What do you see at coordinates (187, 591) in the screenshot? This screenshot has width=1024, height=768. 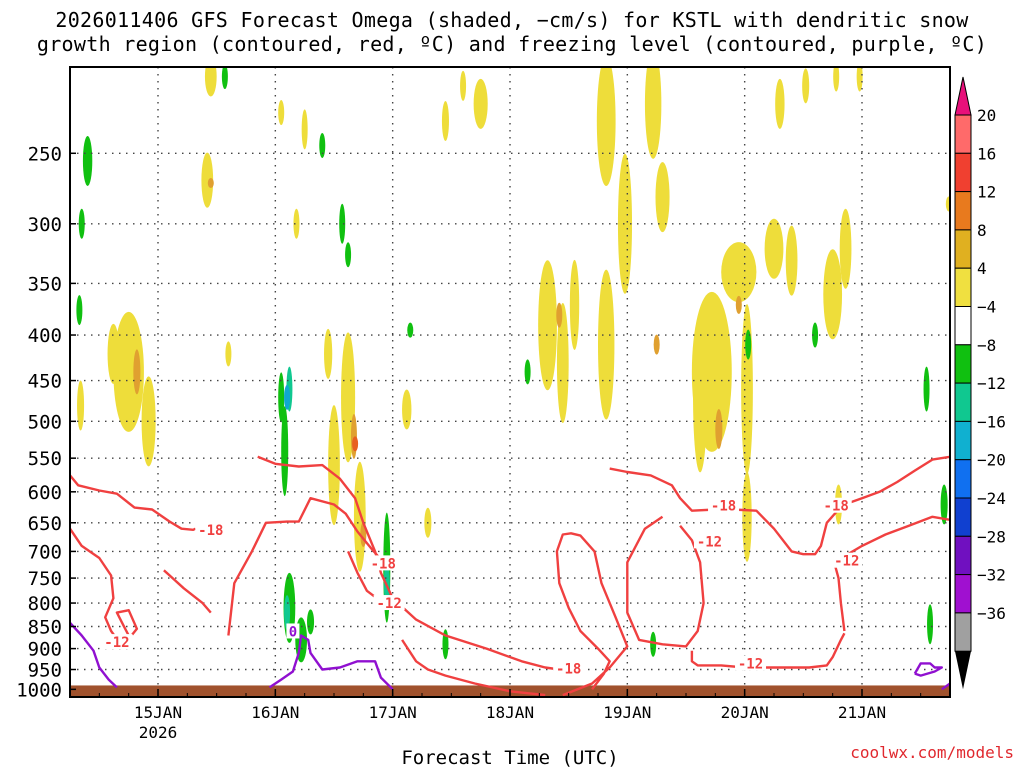 I see `contour-minus12-b` at bounding box center [187, 591].